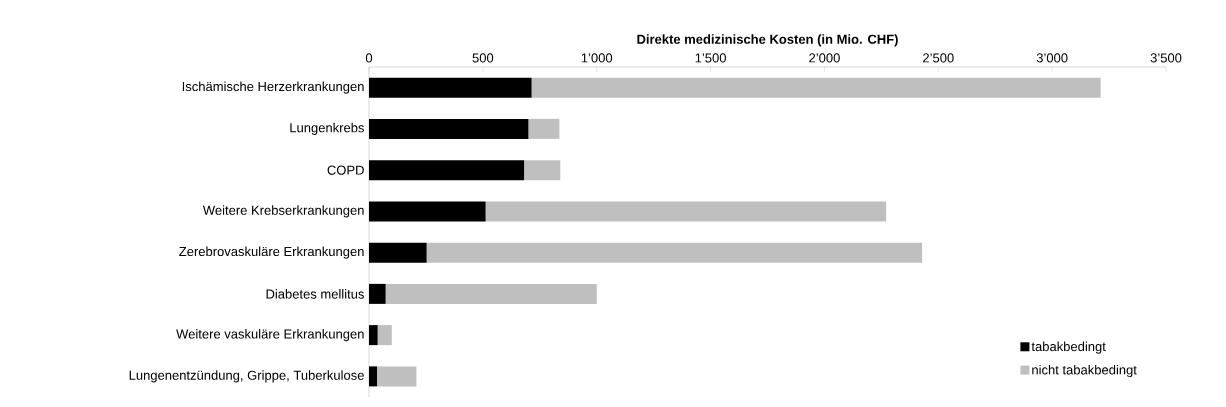 Image resolution: width=1226 pixels, height=407 pixels. I want to click on y-tick-label: Weitere Krebserkrankungen, so click(283, 211).